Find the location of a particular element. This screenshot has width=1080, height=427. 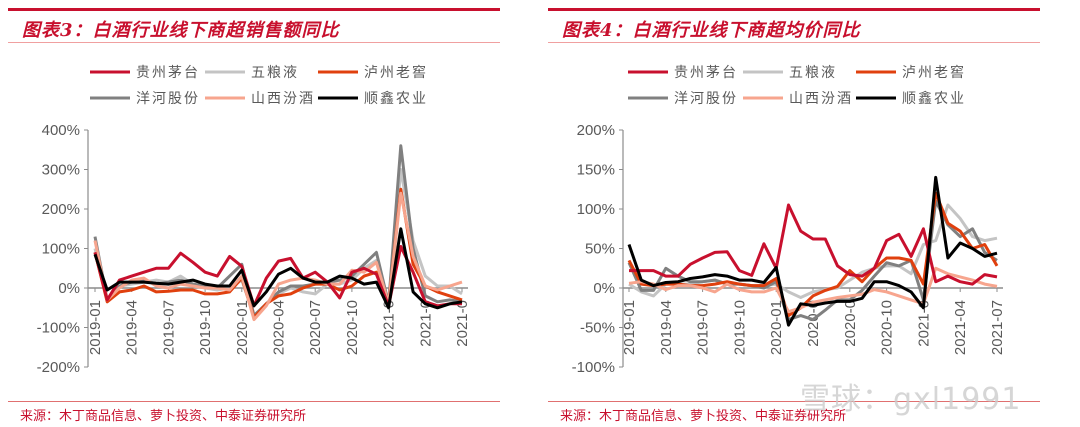

y-tick-label: 300% is located at coordinates (61, 170).